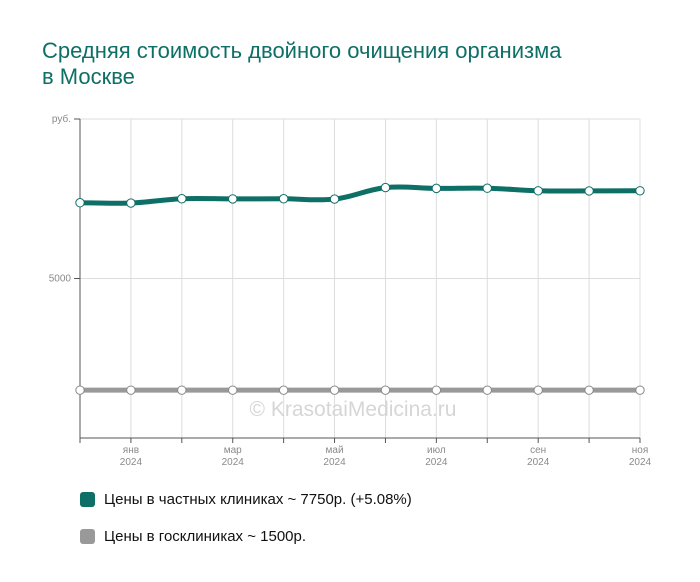 The height and width of the screenshot is (582, 700). What do you see at coordinates (538, 450) in the screenshot?
I see `x-tick-label-month: сен` at bounding box center [538, 450].